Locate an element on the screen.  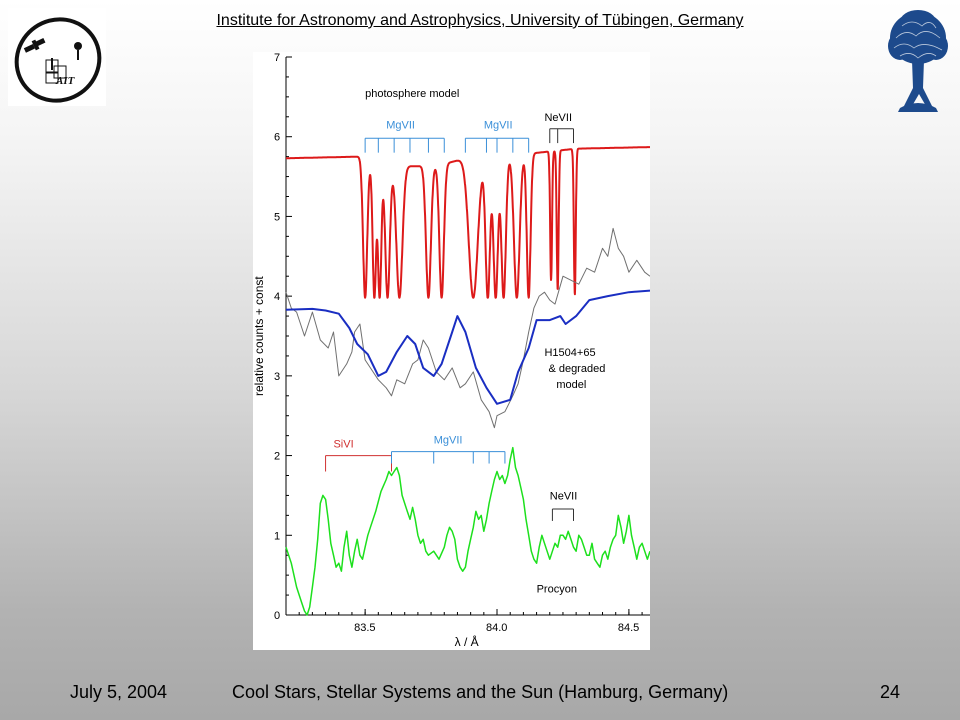
y-tick-label: 0 is located at coordinates (277, 616).